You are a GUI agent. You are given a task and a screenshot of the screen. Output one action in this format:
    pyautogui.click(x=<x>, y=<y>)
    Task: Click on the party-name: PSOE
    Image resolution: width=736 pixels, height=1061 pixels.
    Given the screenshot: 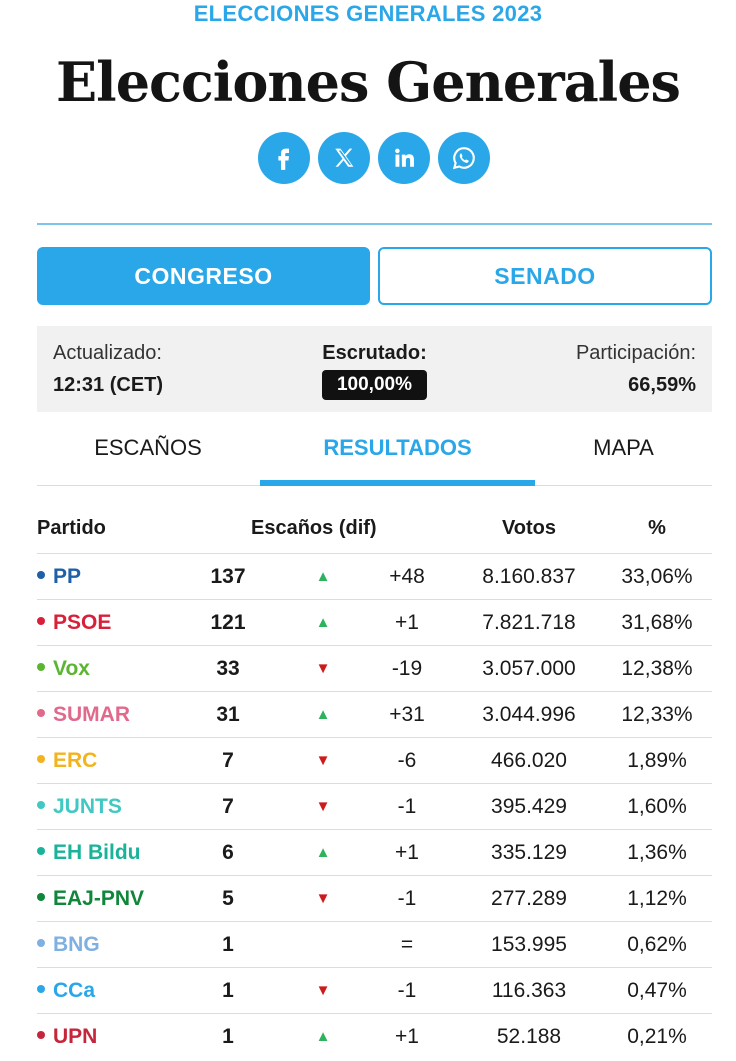 What is the action you would take?
    pyautogui.click(x=82, y=622)
    